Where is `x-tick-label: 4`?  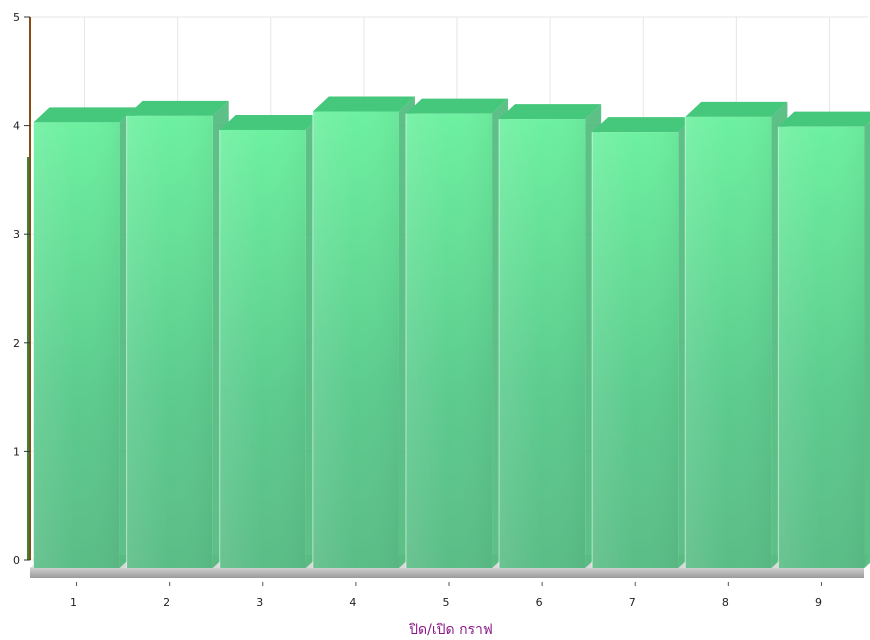
x-tick-label: 4 is located at coordinates (352, 602).